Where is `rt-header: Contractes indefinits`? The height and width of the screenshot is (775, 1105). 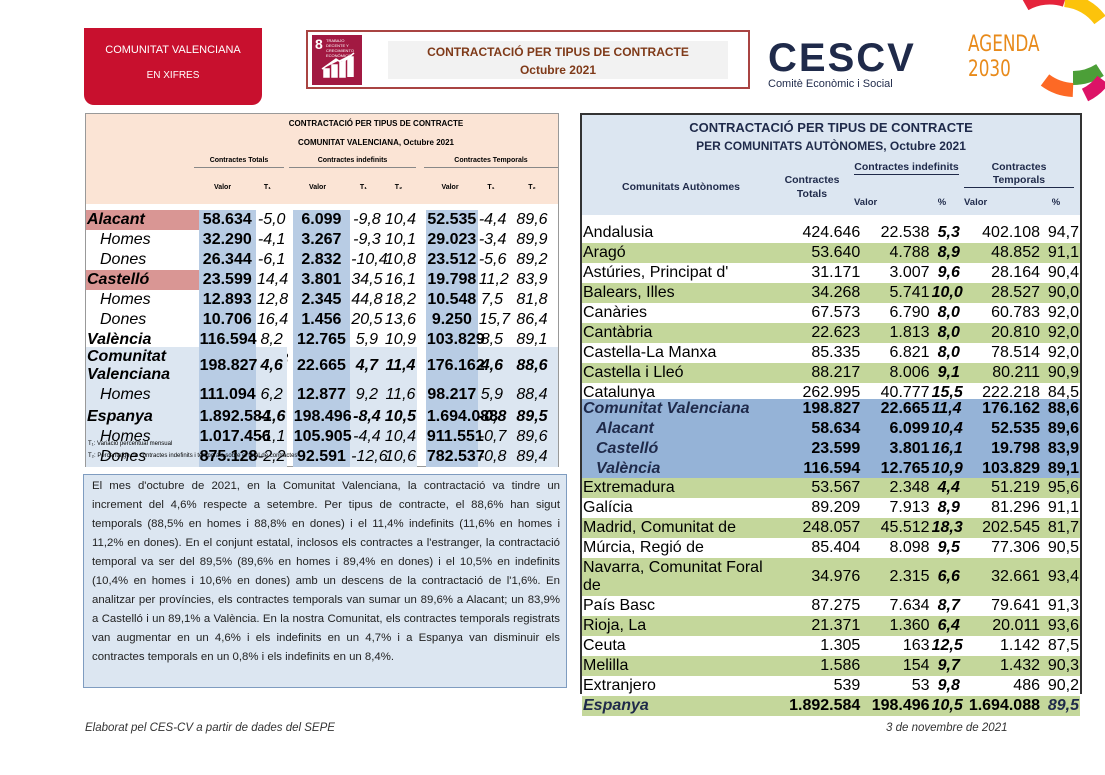
rt-header: Contractes indefinits is located at coordinates (906, 168).